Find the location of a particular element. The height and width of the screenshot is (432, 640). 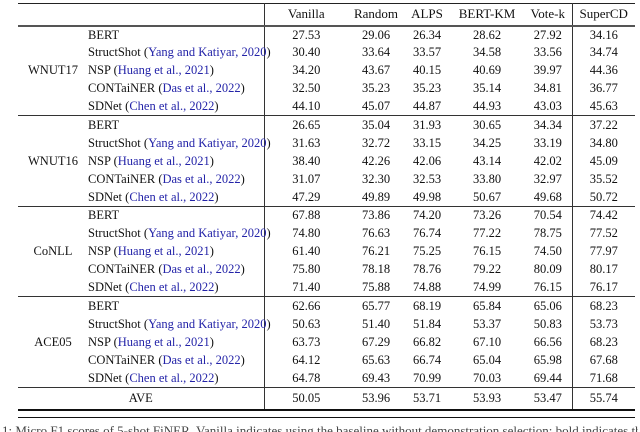

score-cell: 51.84 is located at coordinates (427, 323).